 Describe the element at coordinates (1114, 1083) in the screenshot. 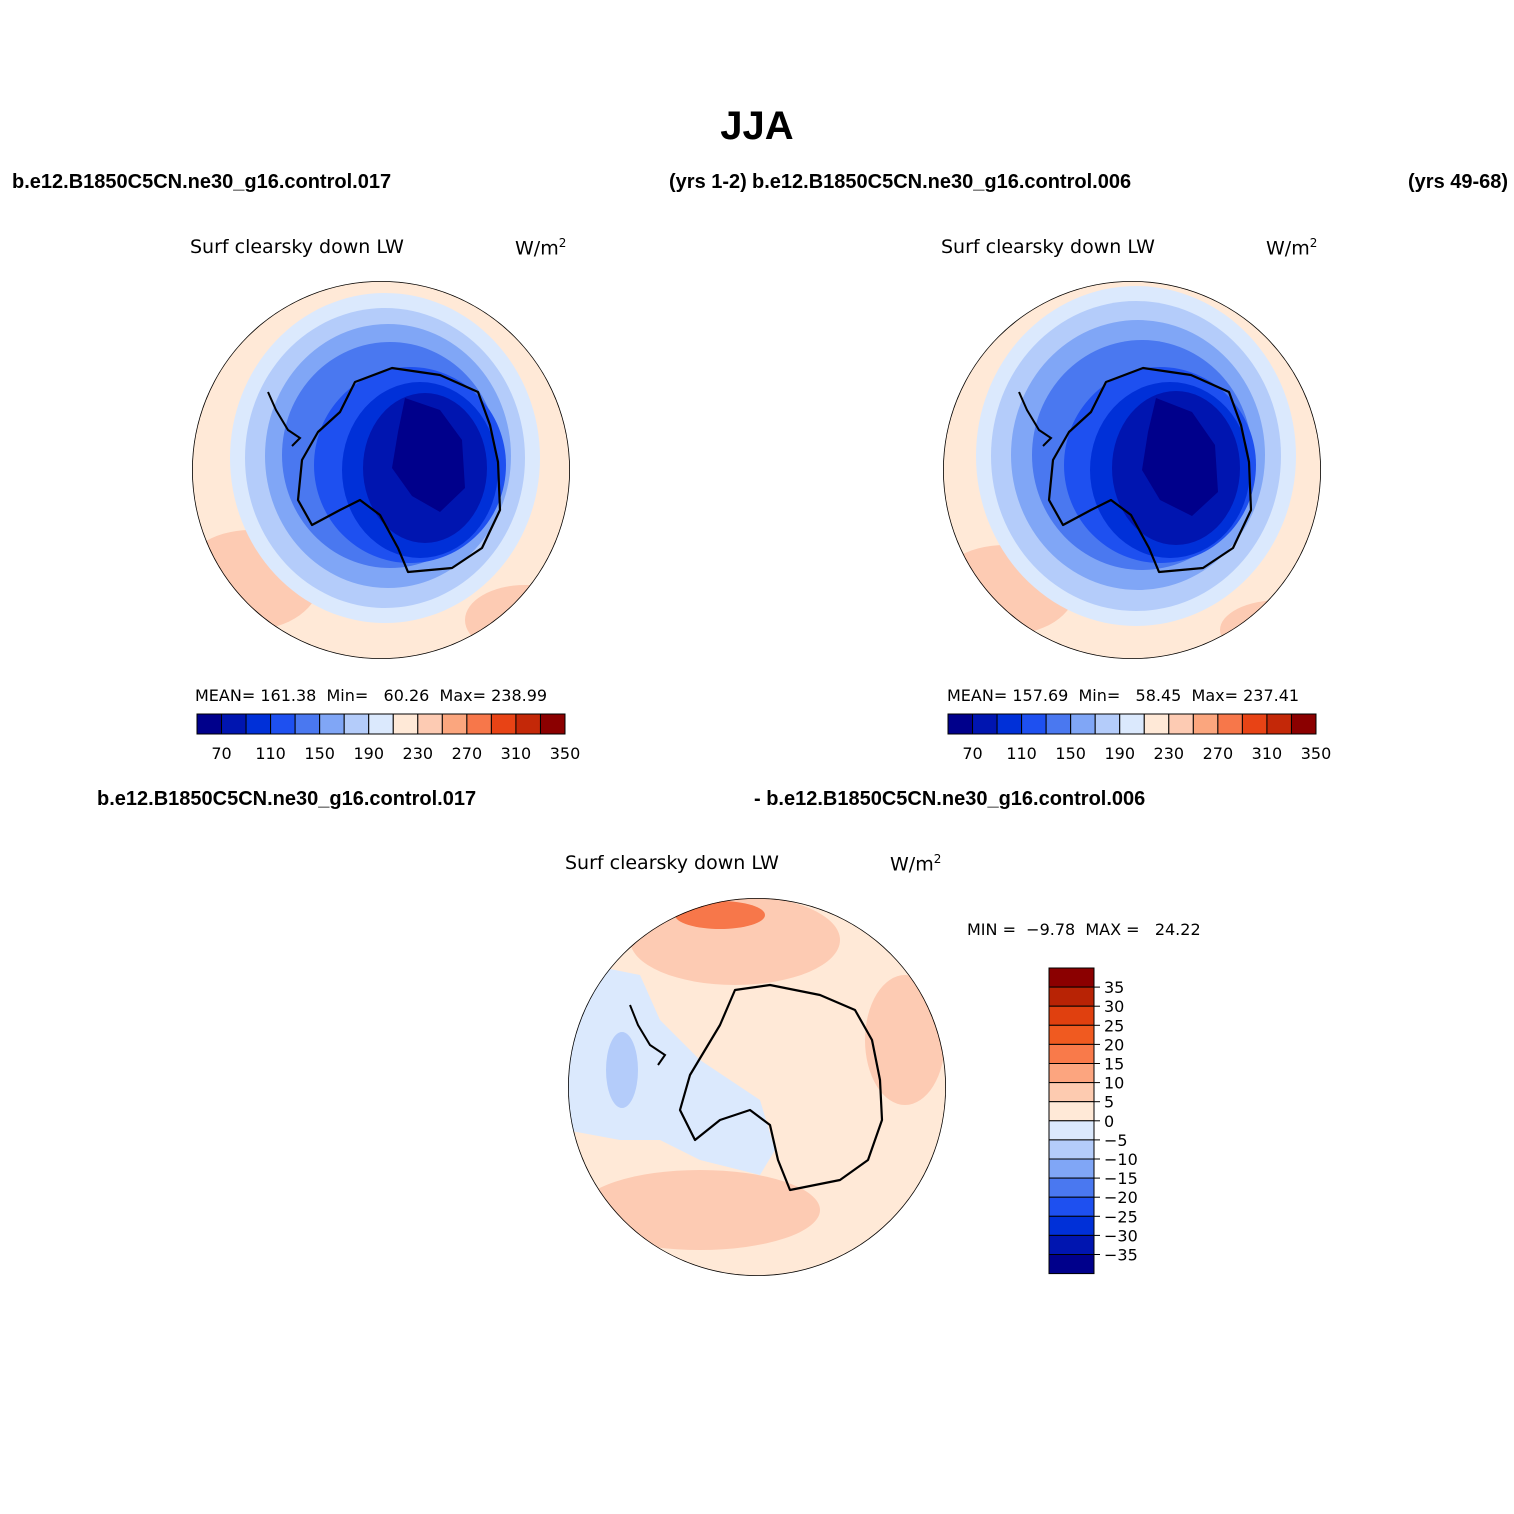

I see `panel3-colorbar-tick-label: 10` at that location.